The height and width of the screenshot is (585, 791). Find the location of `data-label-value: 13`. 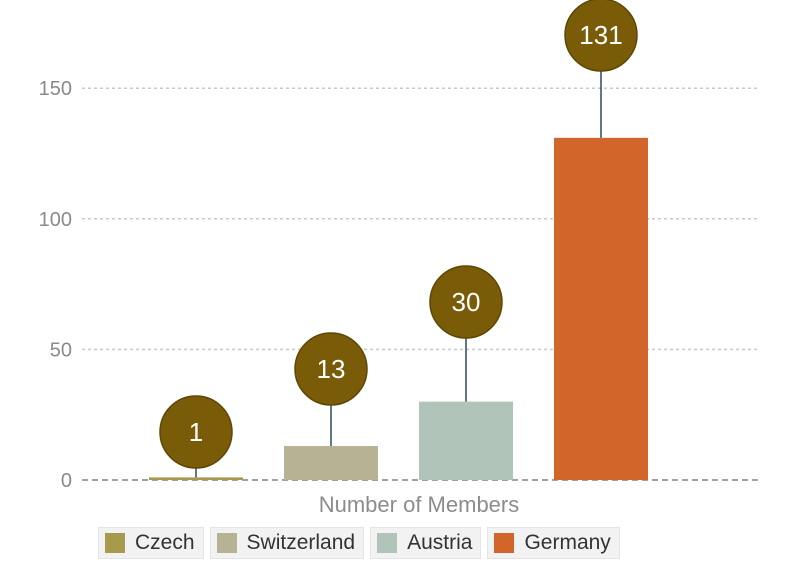

data-label-value: 13 is located at coordinates (331, 369).